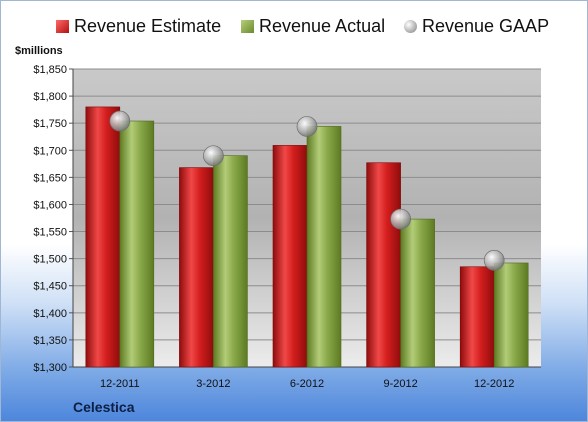 The width and height of the screenshot is (588, 422). Describe the element at coordinates (50, 368) in the screenshot. I see `y-tick-label: $1,300` at that location.